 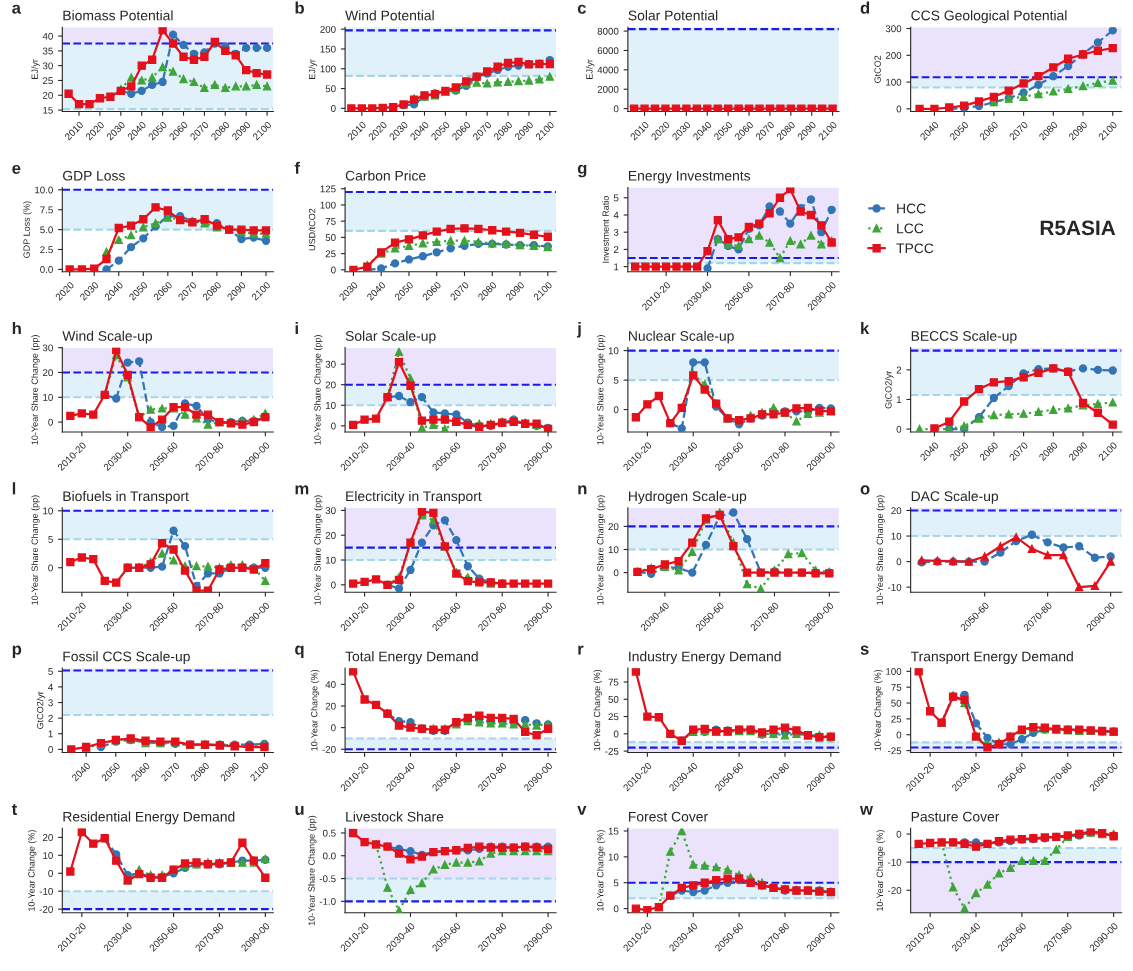 I want to click on legend-label: TPCC, so click(x=915, y=248).